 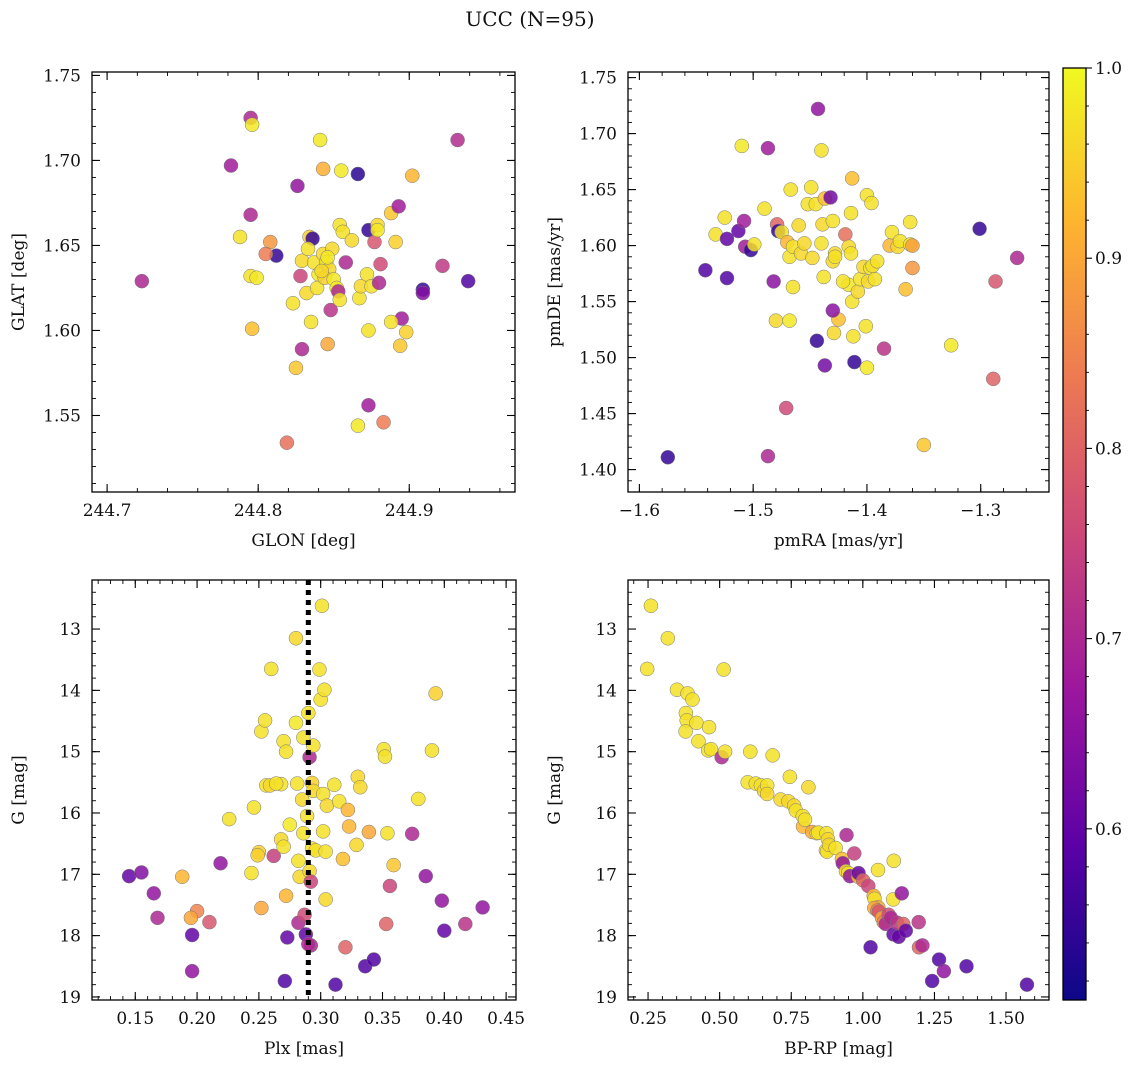 What do you see at coordinates (1108, 830) in the screenshot?
I see `colorbar-tick-label: 0.6` at bounding box center [1108, 830].